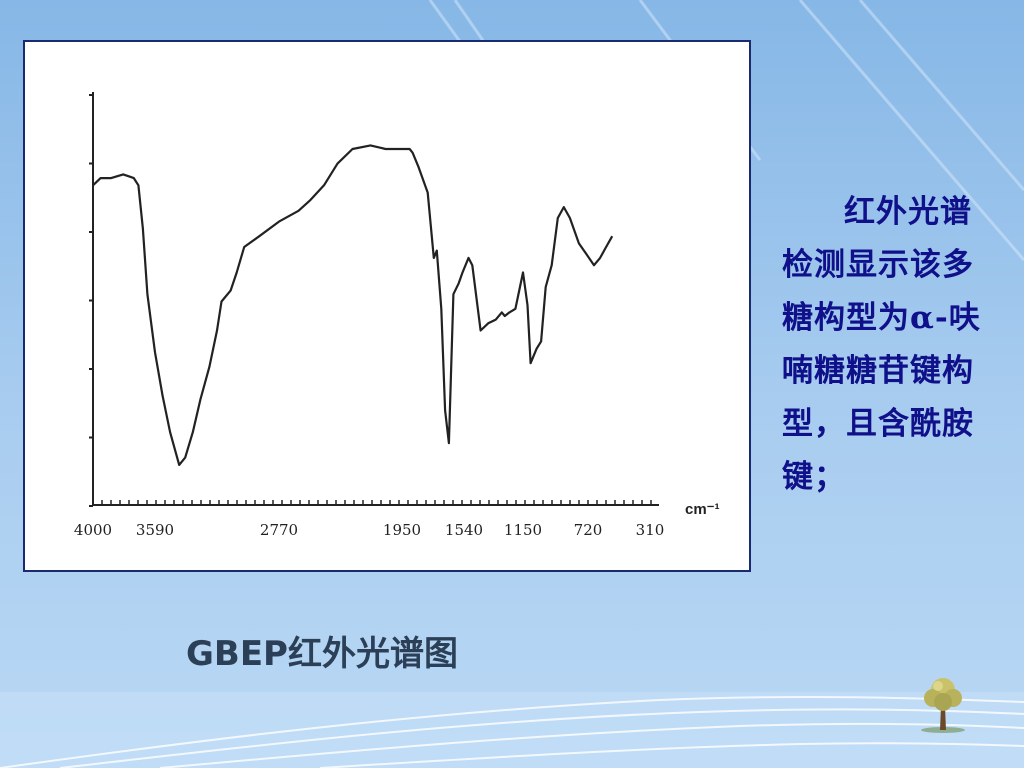 The height and width of the screenshot is (768, 1024). What do you see at coordinates (702, 509) in the screenshot?
I see `x-axis-unit-label: cm⁻¹` at bounding box center [702, 509].